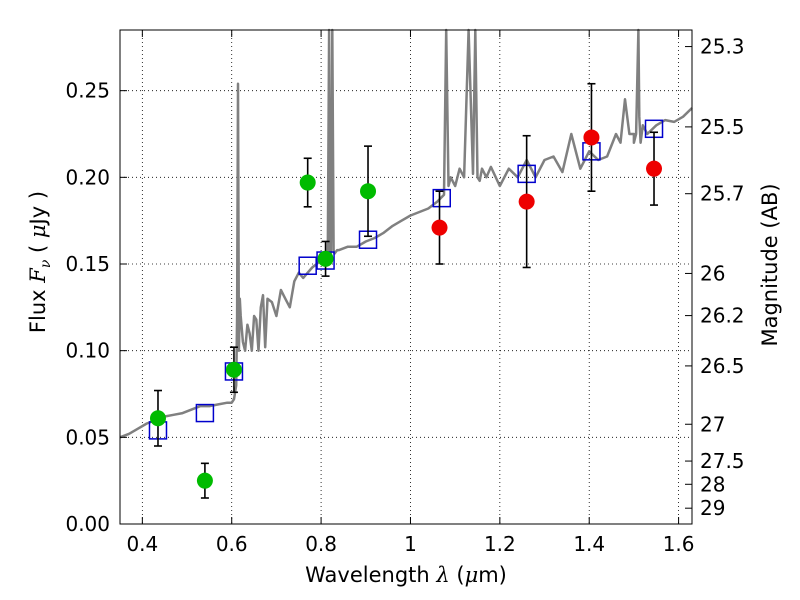  I want to click on x-tick-label: 0.6, so click(232, 544).